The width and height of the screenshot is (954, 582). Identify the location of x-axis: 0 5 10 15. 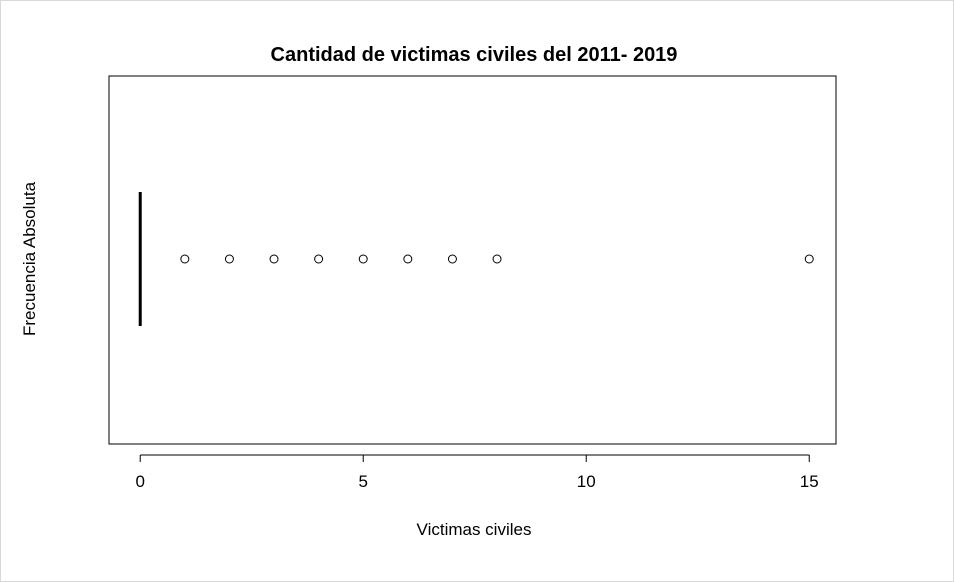
(477, 472).